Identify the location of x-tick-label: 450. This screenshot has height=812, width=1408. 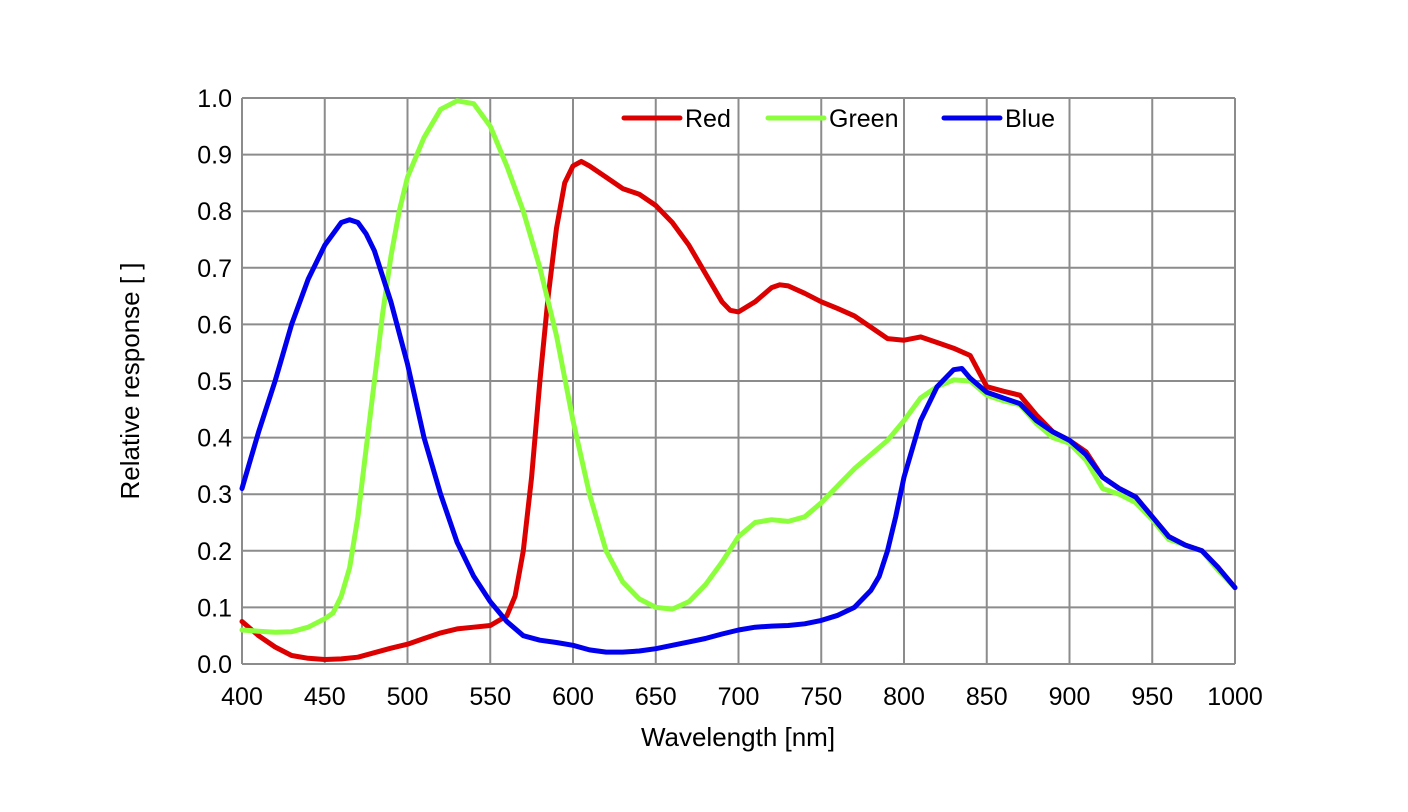
(325, 697).